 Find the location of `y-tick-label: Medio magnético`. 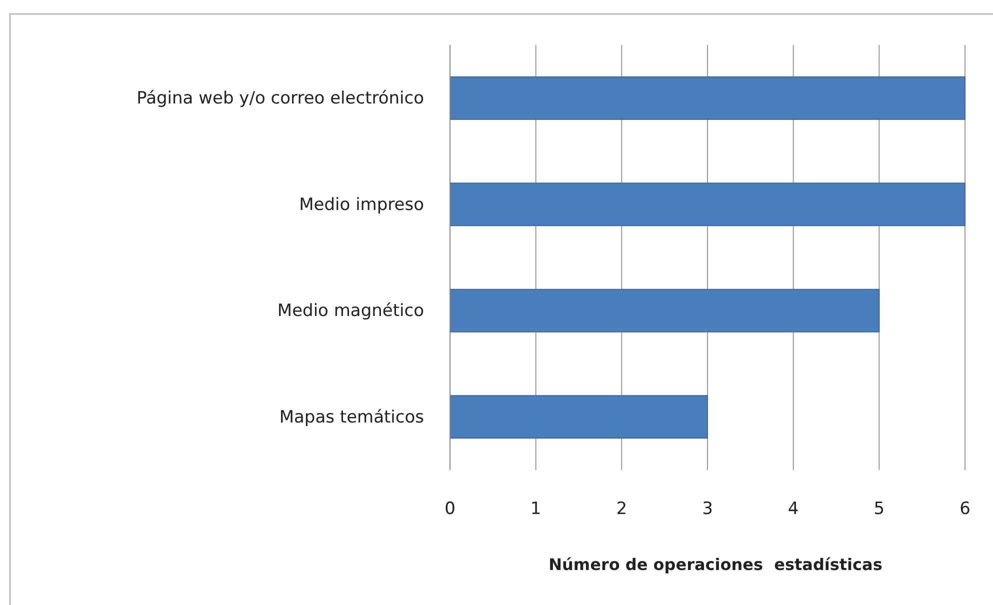

y-tick-label: Medio magnético is located at coordinates (350, 311).